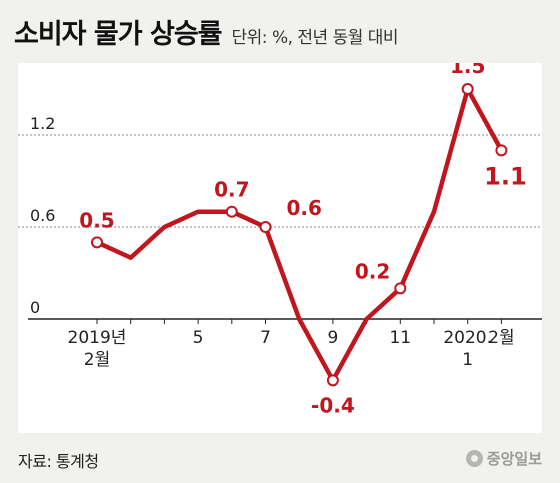 The width and height of the screenshot is (560, 483). Describe the element at coordinates (35, 307) in the screenshot. I see `y-tick-label: 0` at that location.